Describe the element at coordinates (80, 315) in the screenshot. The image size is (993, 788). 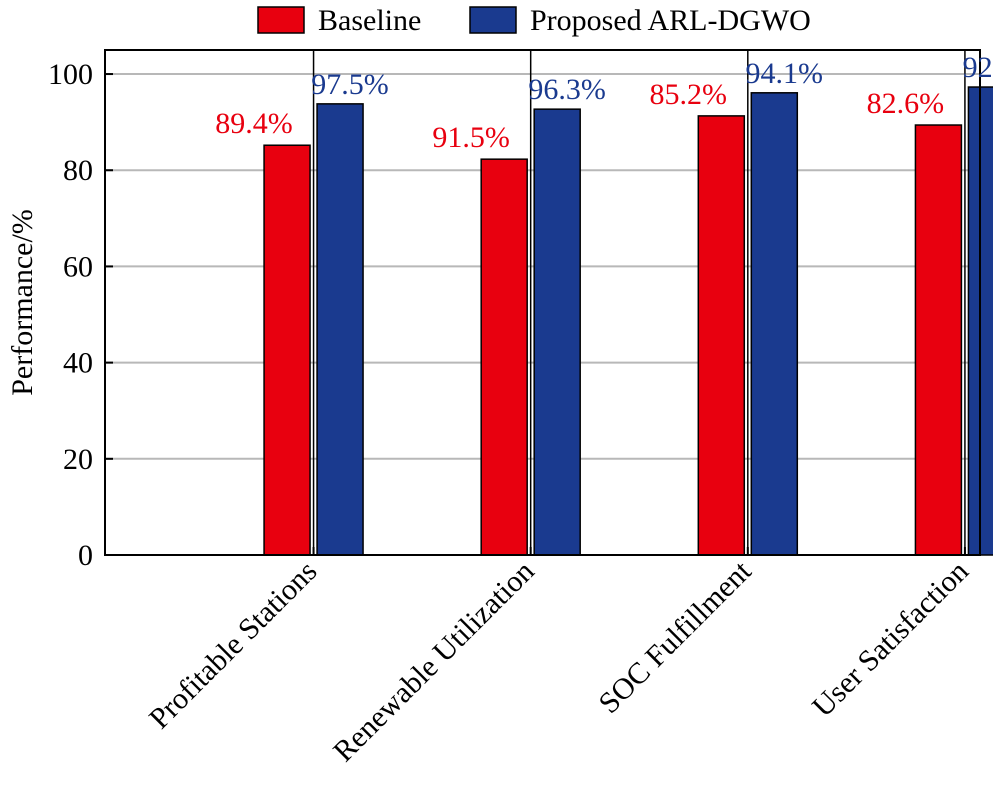
I see `y-axis-ticks: 0 20 40 60 80 100` at that location.